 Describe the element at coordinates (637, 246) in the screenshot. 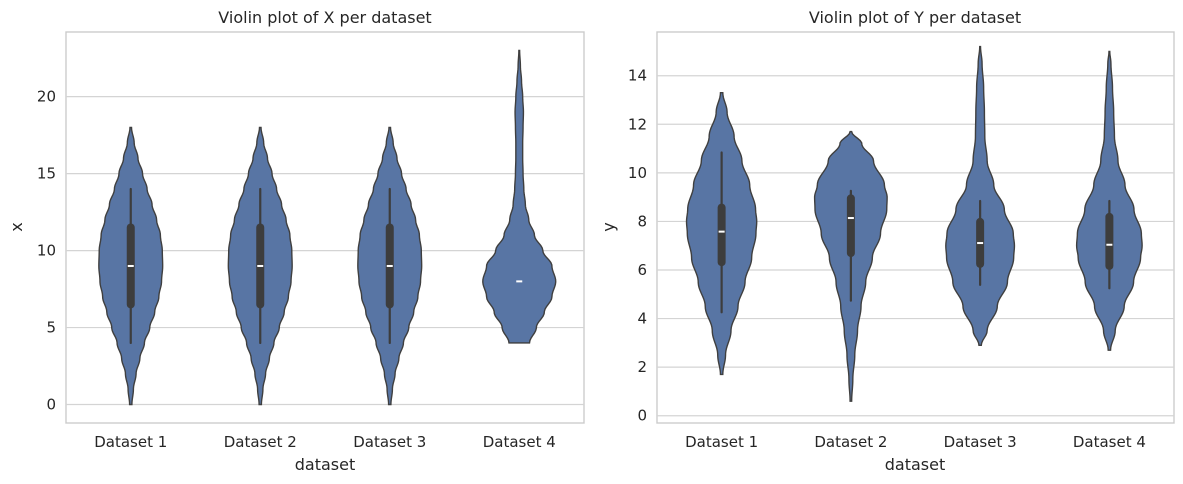

I see `y-tick-labels: 0 2 4 6 8 10 12 14` at that location.